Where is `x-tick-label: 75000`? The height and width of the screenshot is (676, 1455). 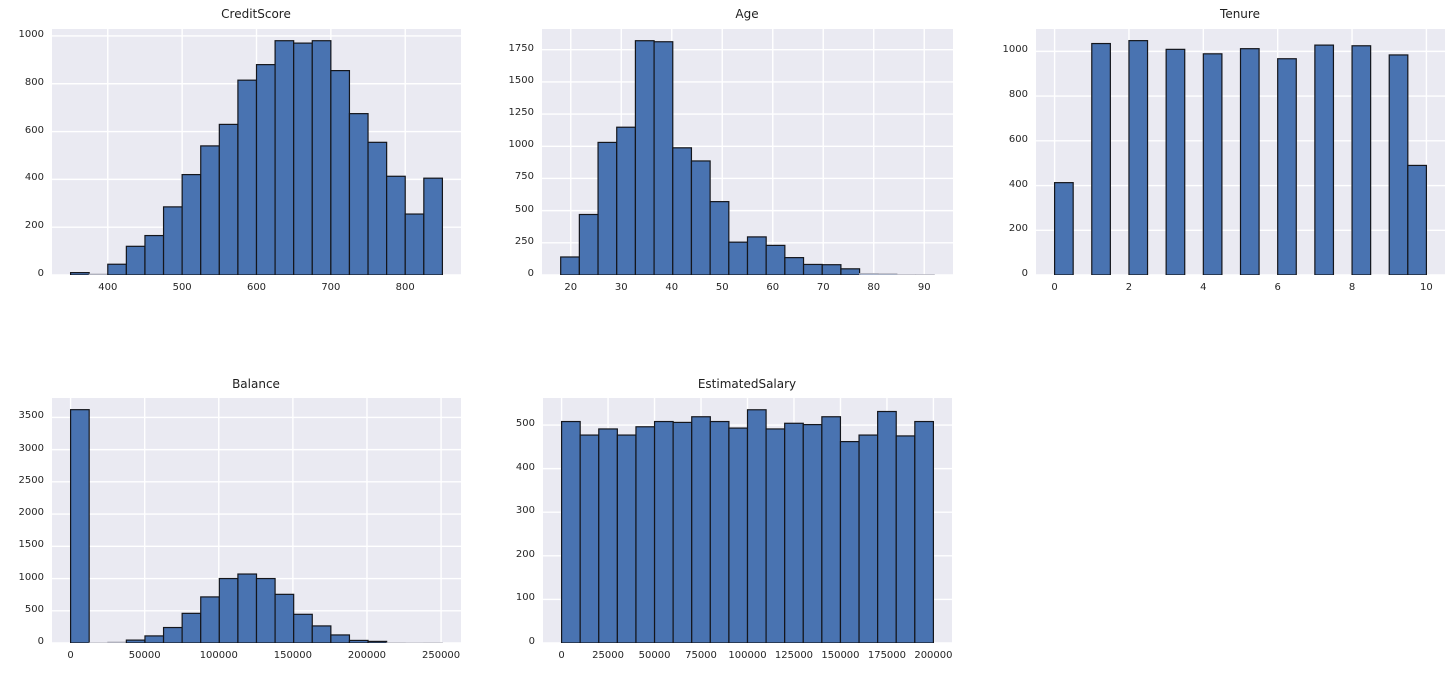
x-tick-label: 75000 is located at coordinates (701, 655).